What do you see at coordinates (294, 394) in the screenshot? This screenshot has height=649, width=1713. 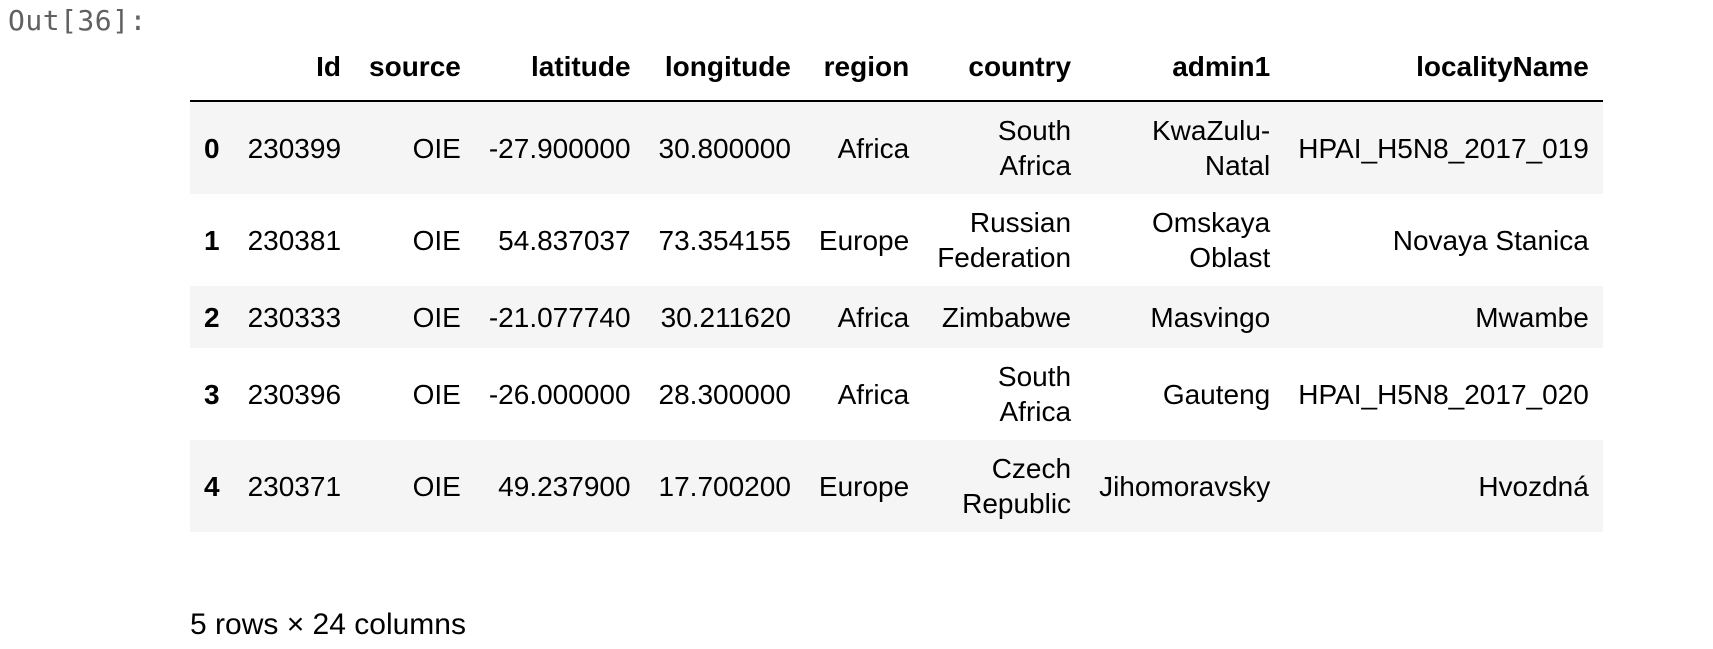 I see `cell-id: 230396` at bounding box center [294, 394].